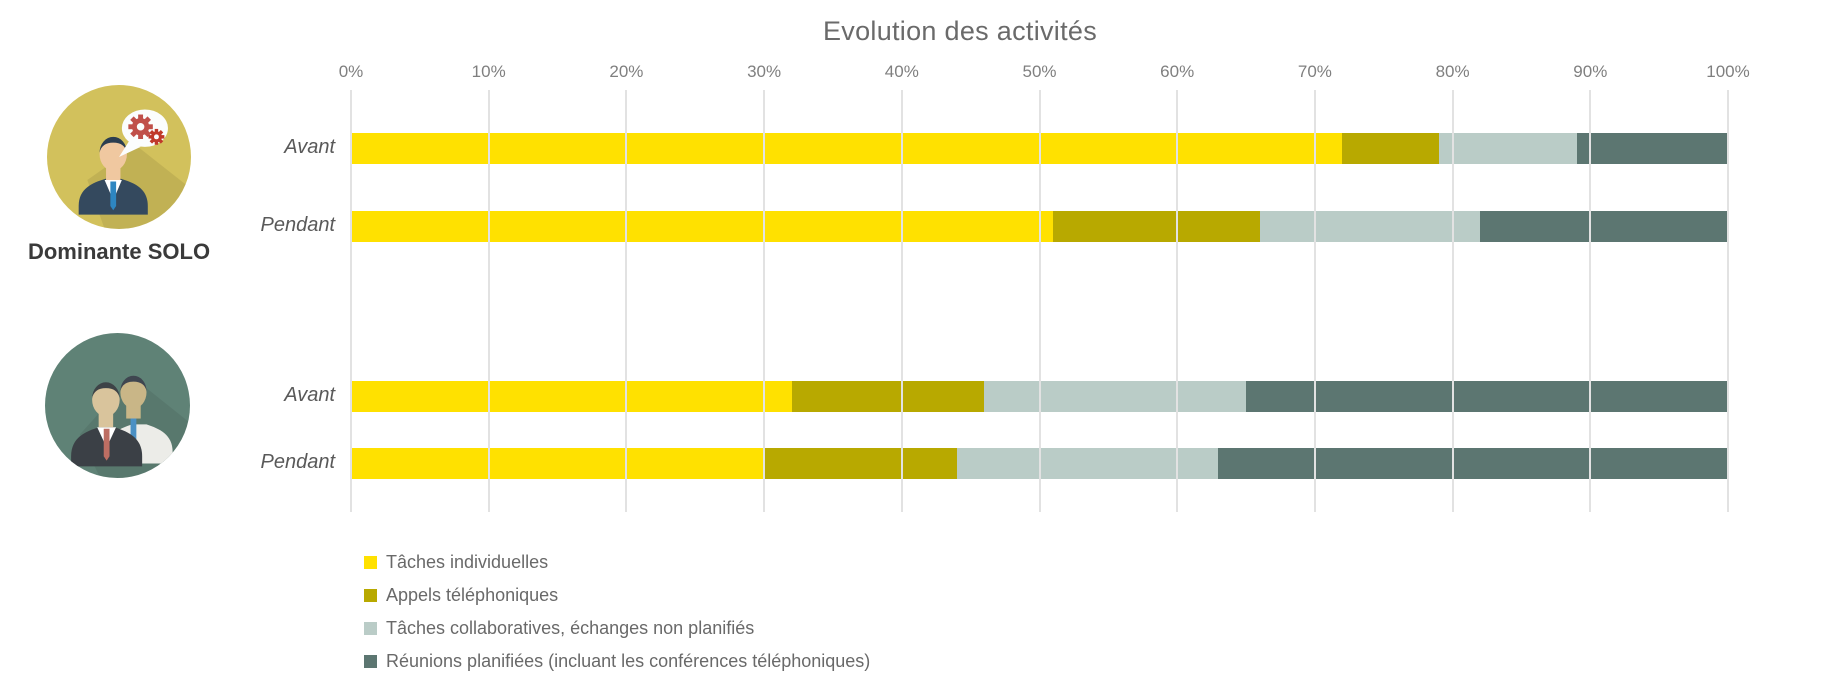 This screenshot has width=1840, height=689. Describe the element at coordinates (1314, 71) in the screenshot. I see `x-axis-tick-label: 70%` at that location.